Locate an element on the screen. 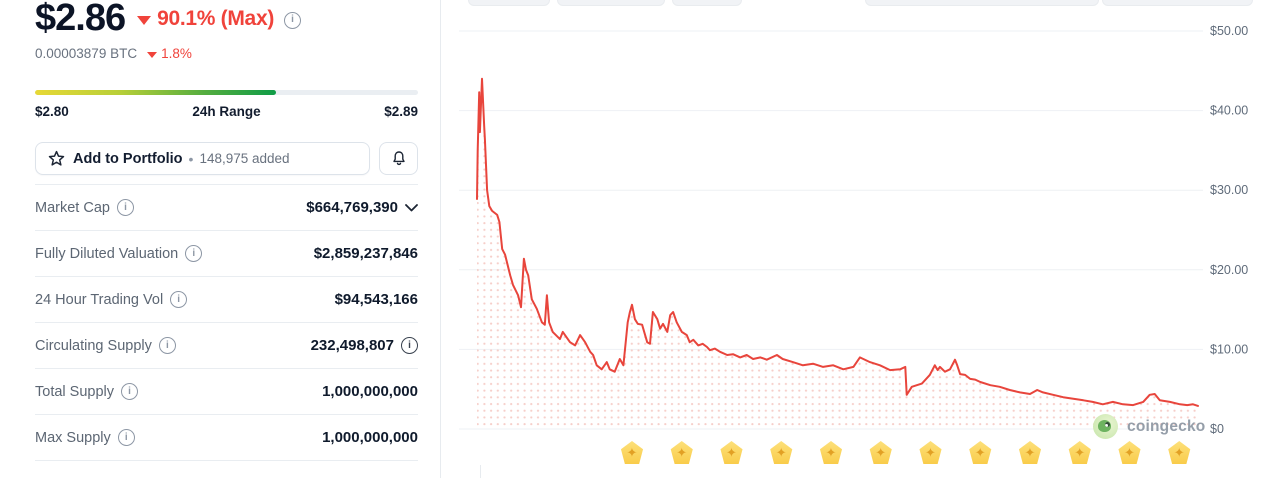 This screenshot has height=478, width=1280. price-alert-button is located at coordinates (398, 158).